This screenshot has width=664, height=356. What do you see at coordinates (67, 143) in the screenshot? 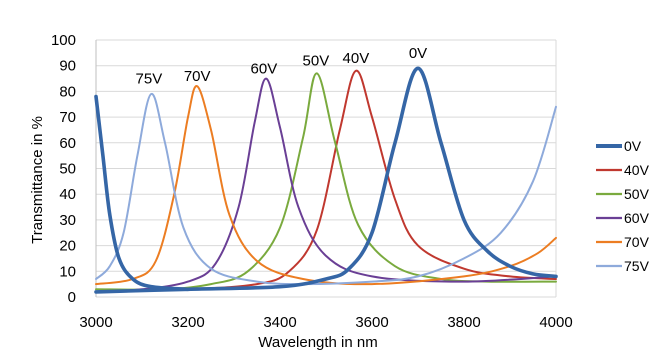
I see `y-tick-label: 60` at bounding box center [67, 143].